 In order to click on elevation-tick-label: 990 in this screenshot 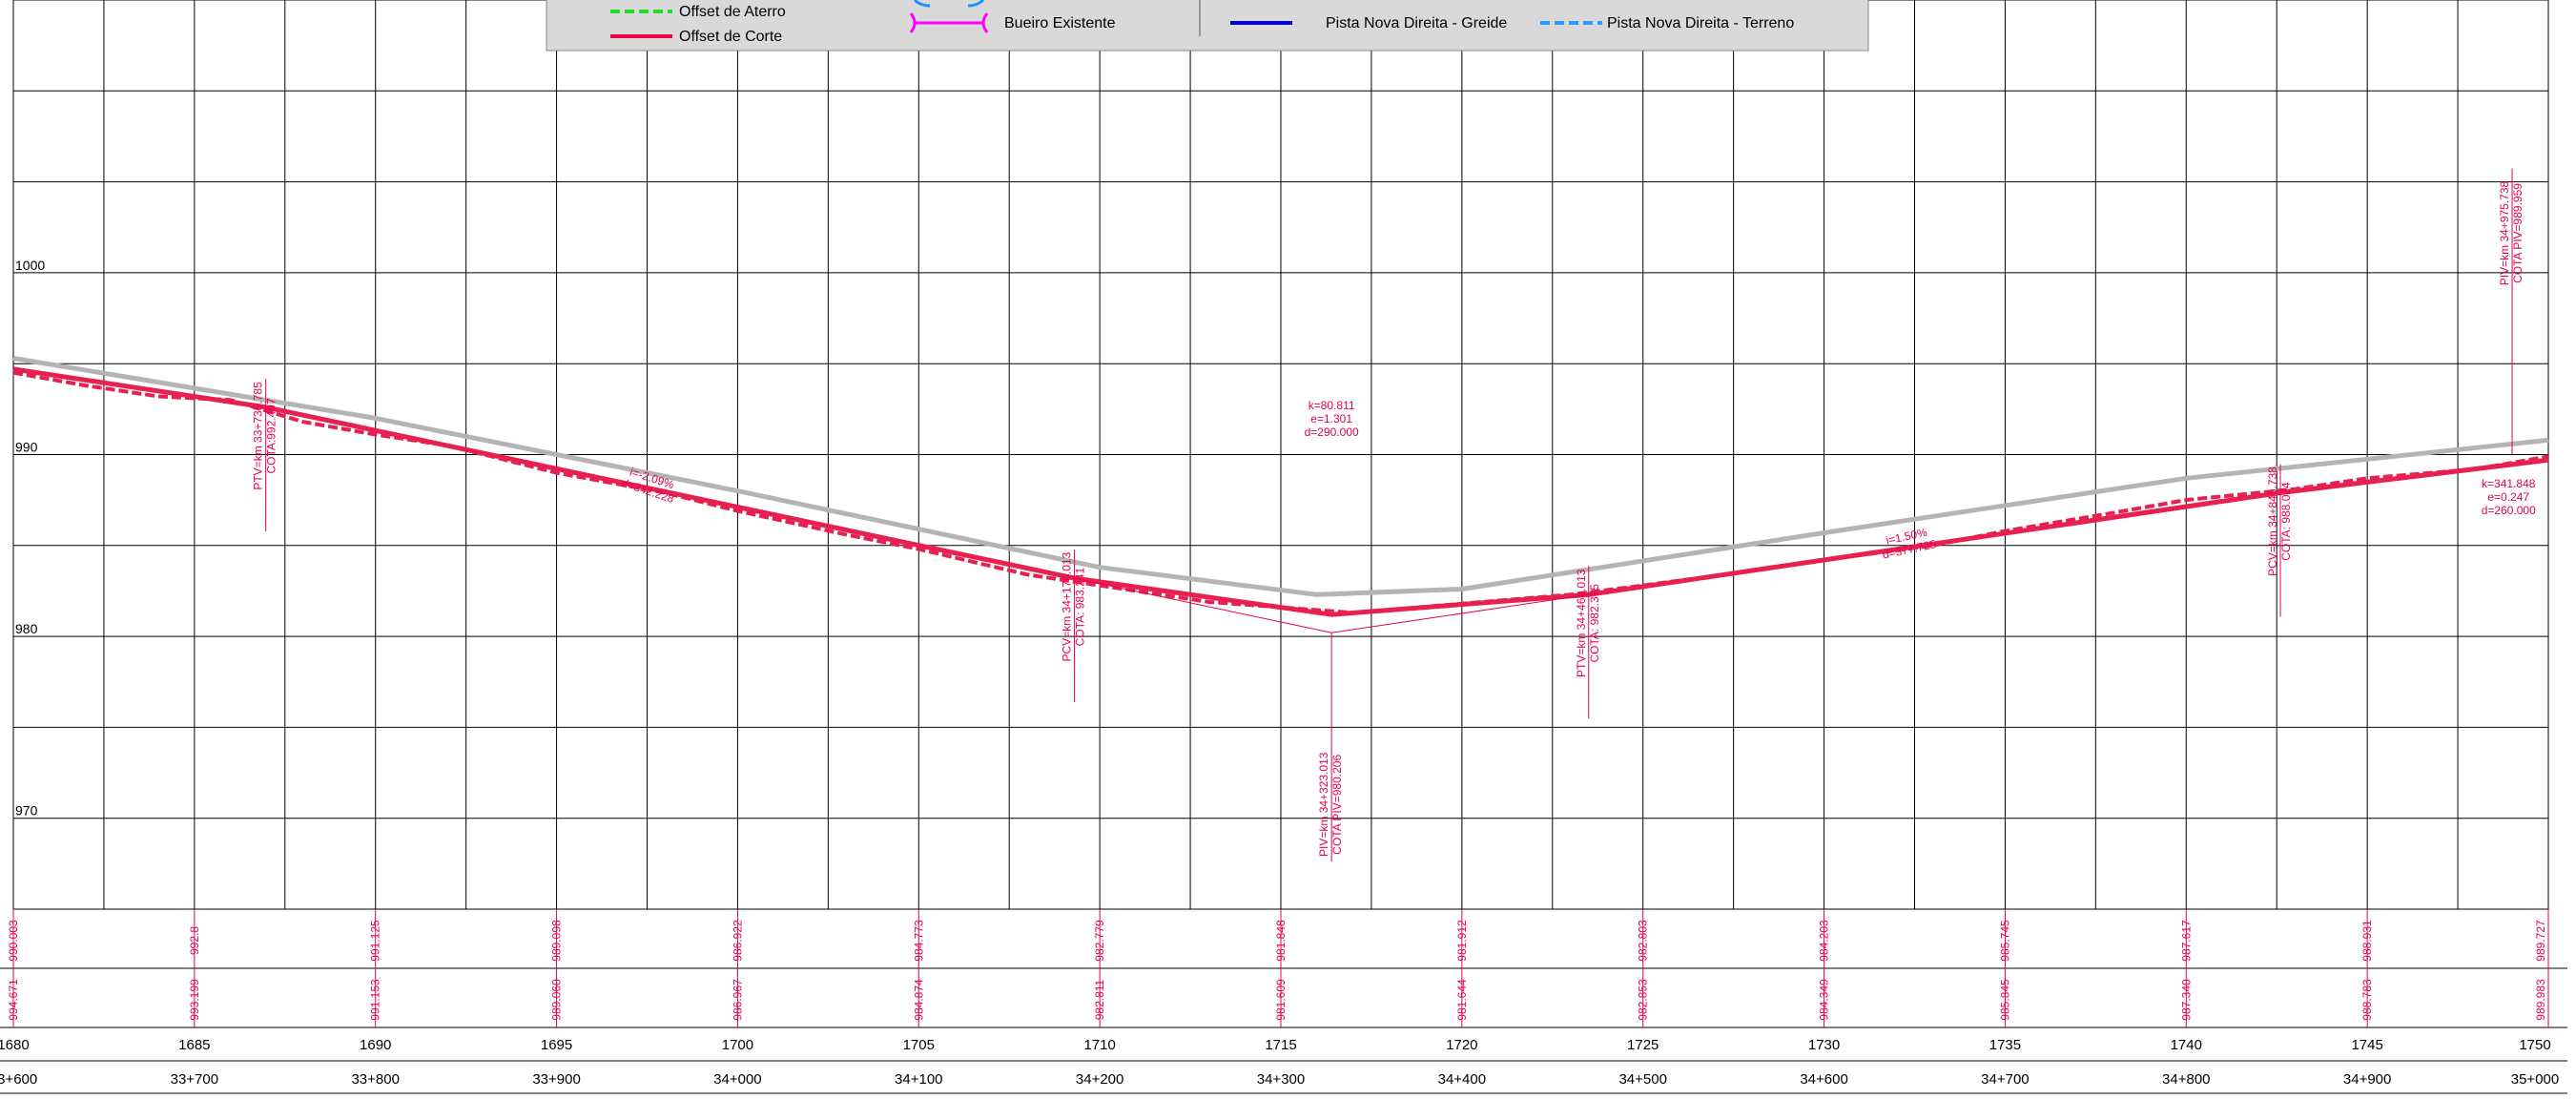, I will do `click(26, 447)`.